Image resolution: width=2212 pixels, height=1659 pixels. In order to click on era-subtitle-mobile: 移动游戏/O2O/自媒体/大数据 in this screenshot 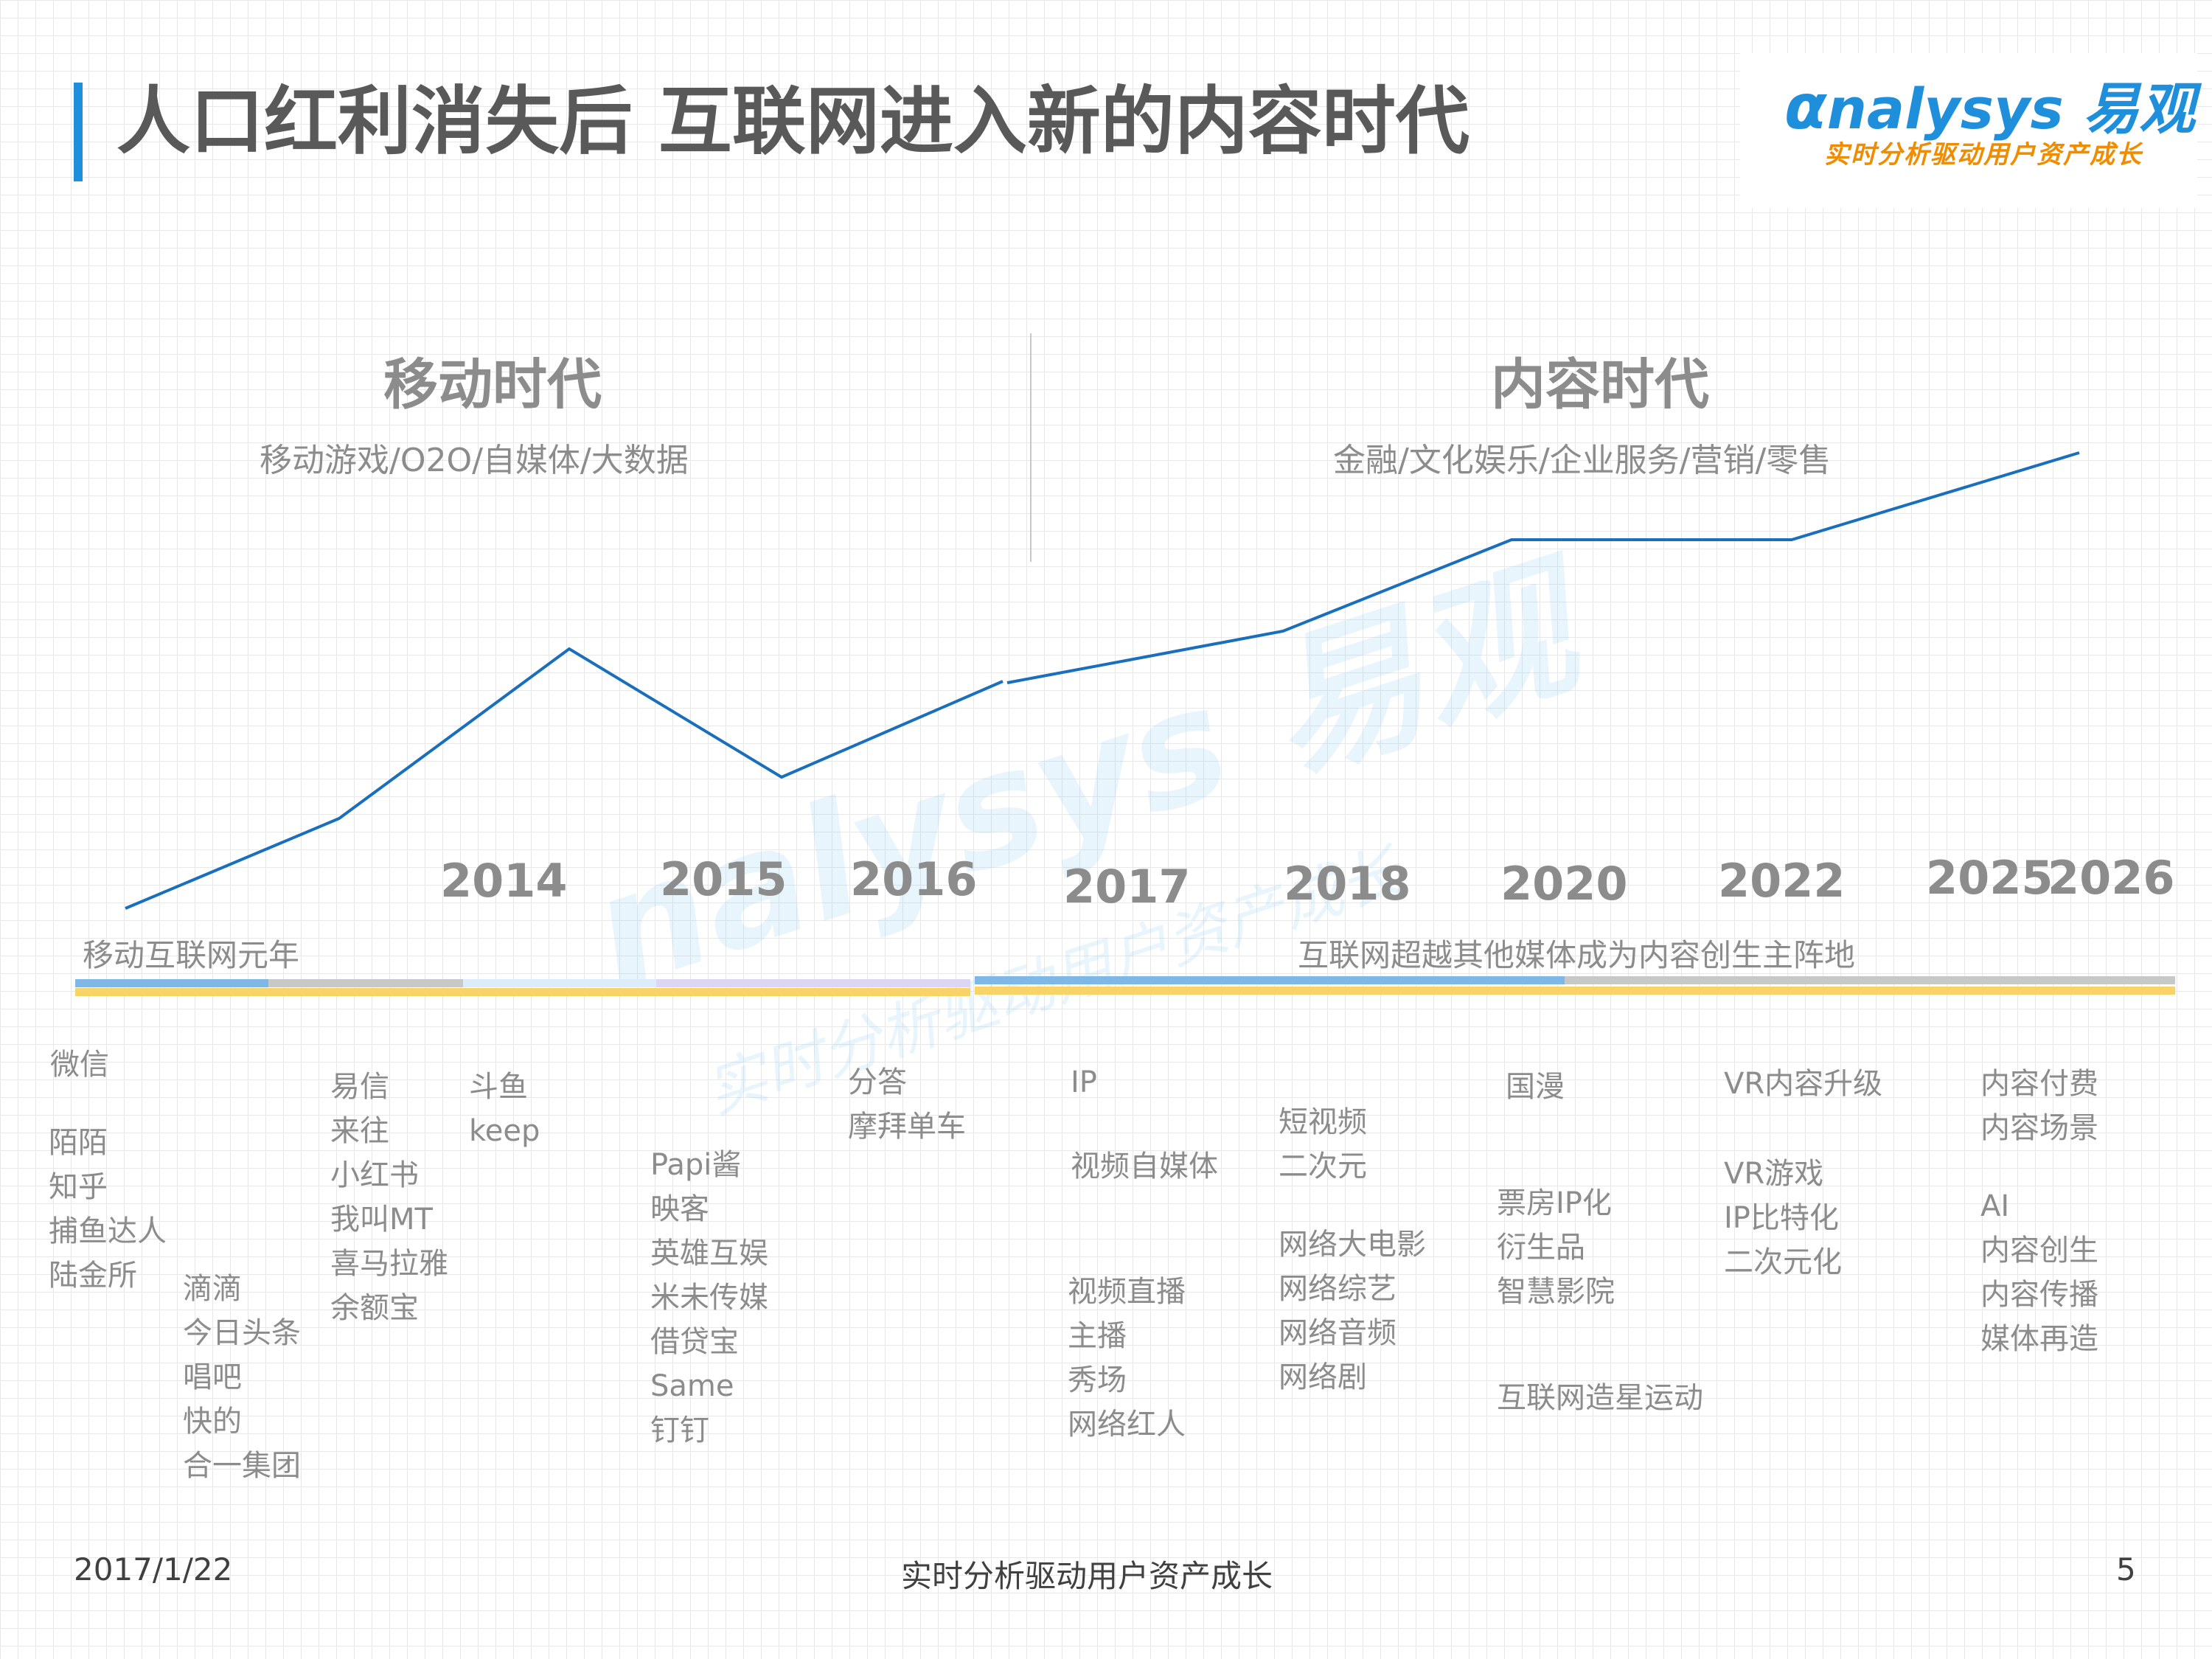, I will do `click(474, 460)`.